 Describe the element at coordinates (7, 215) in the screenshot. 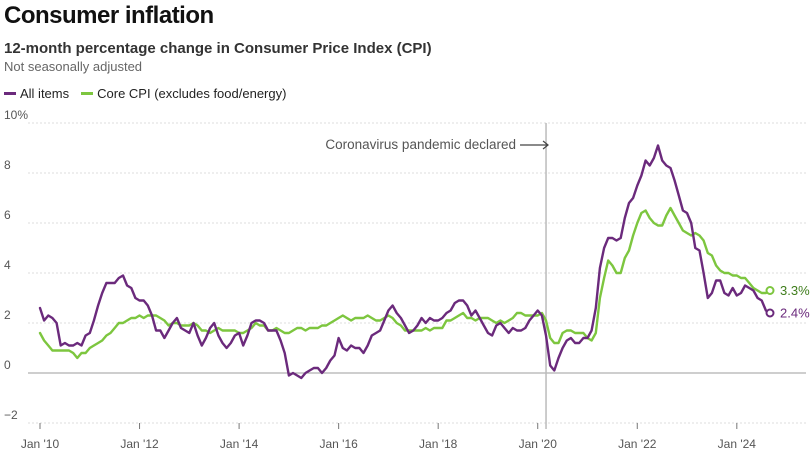

I see `y-tick-label: 6` at that location.